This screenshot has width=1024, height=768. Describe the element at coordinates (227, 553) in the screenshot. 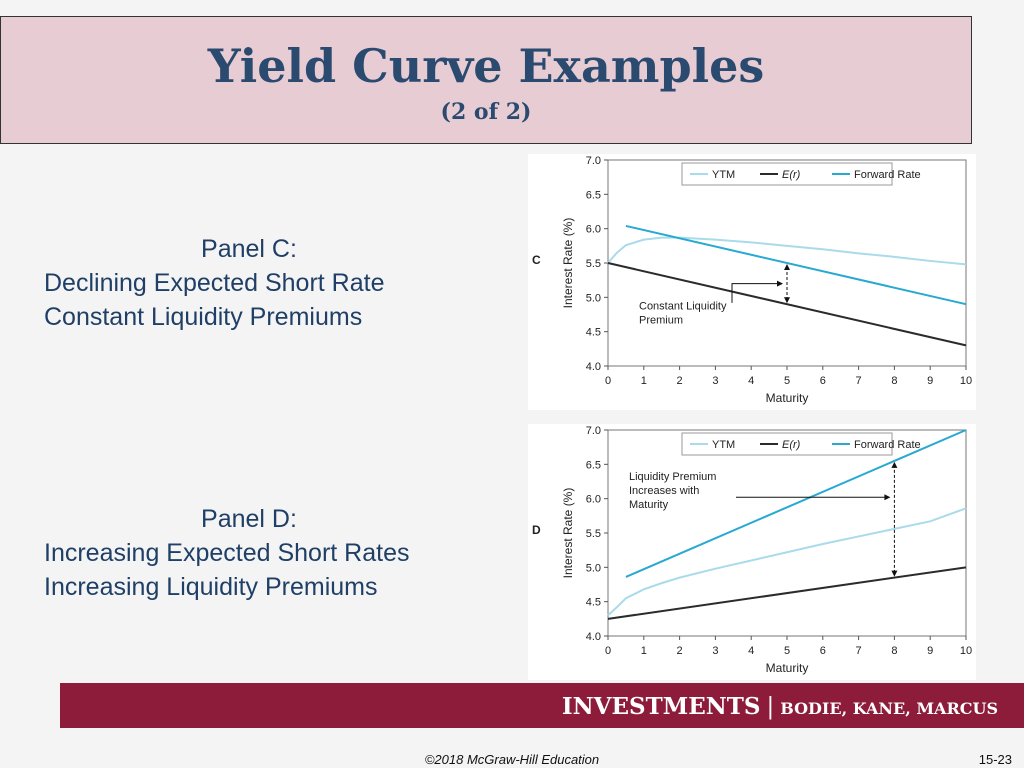

I see `panel-d-line-1: Increasing Expected Short Rates` at that location.